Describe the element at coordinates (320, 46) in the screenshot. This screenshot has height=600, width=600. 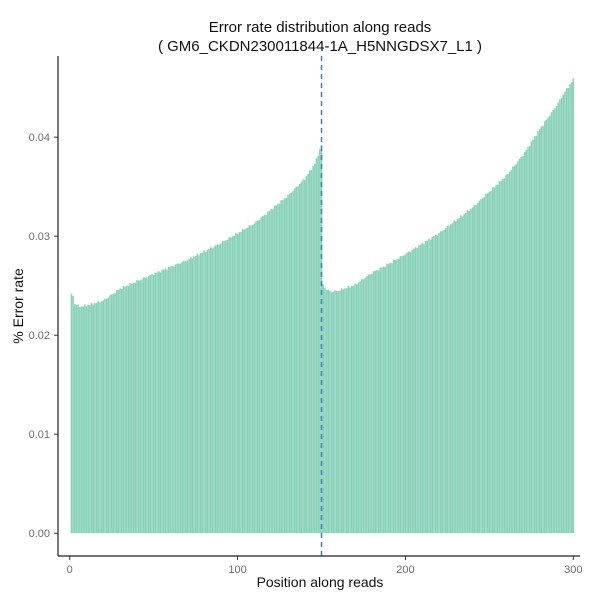
I see `chart-subtitle: ( GM6_CKDN230011844-1A_H5NNGDSX7_L1 )` at that location.